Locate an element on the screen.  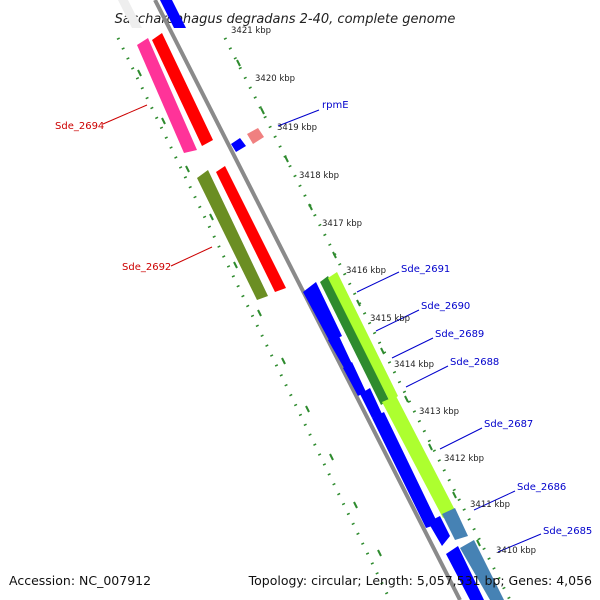
cds-top-white is located at coordinates (130, 14).